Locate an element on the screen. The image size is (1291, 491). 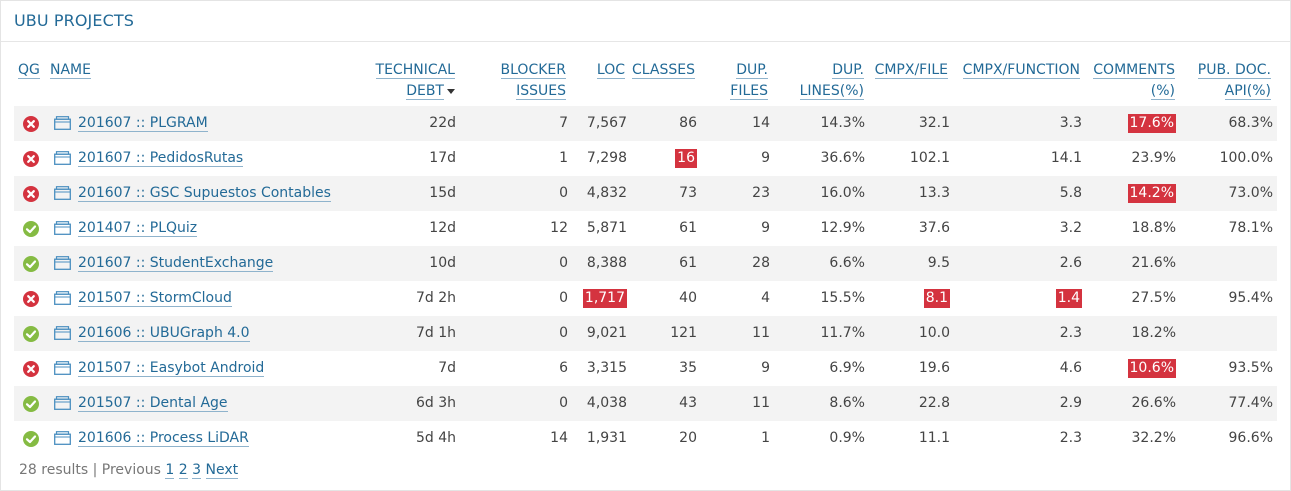
cell-technical-debt-value: 15d is located at coordinates (442, 193).